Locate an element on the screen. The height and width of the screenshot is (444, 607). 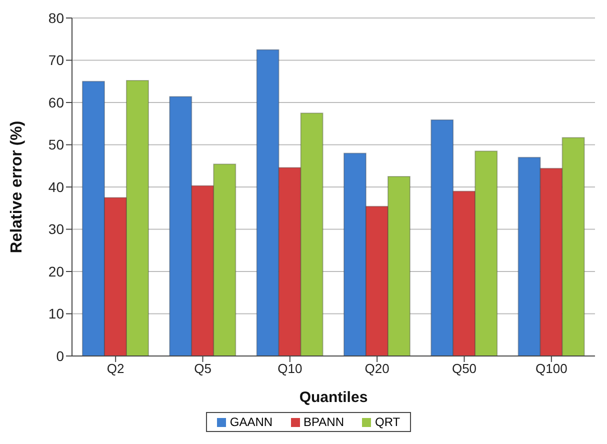
x-tick-label: Q100 is located at coordinates (552, 368).